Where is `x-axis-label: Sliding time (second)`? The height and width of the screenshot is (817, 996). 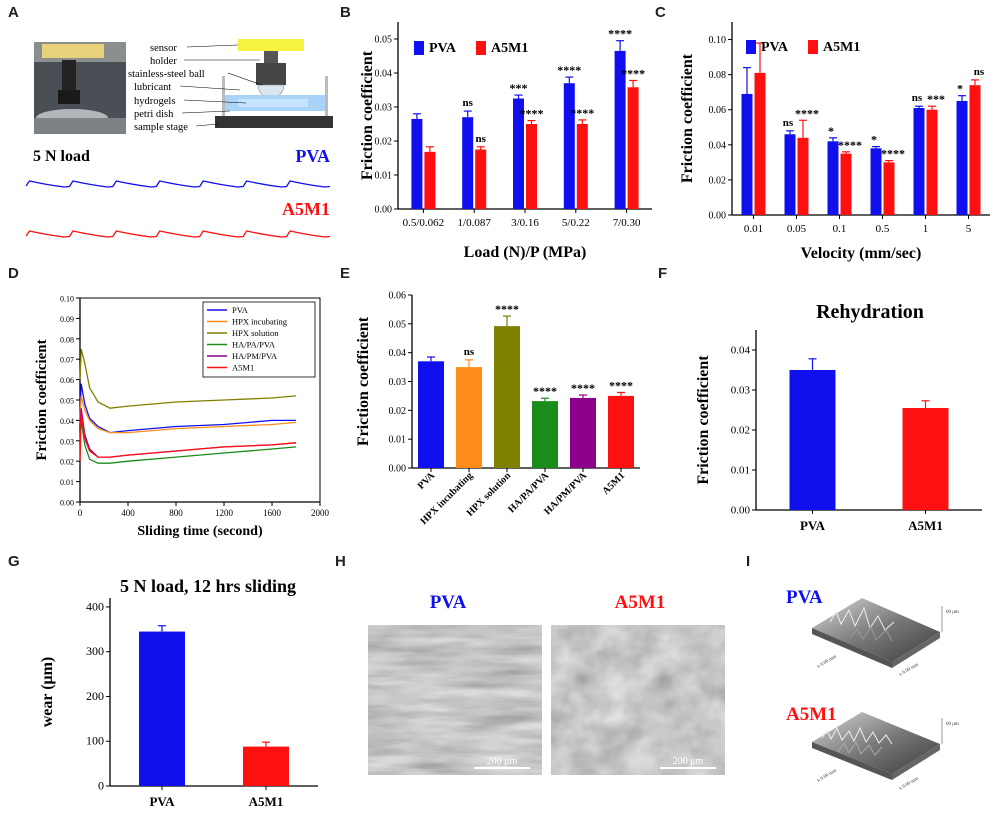
x-axis-label: Sliding time (second) is located at coordinates (200, 531).